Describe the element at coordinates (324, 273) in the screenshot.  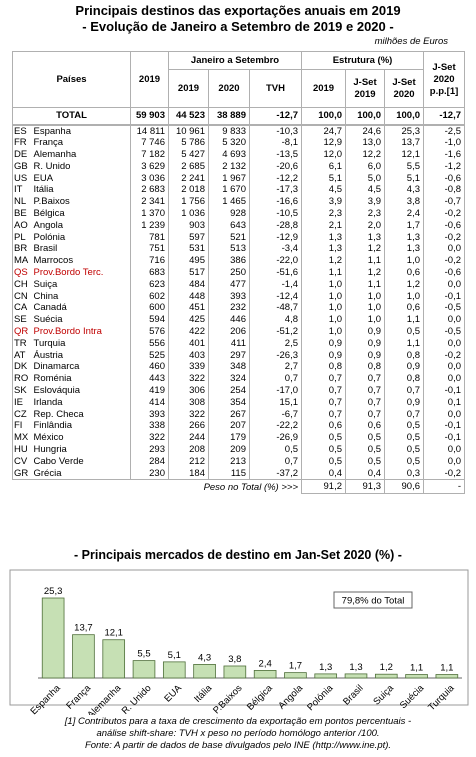
I see `cell: 1,1` at that location.